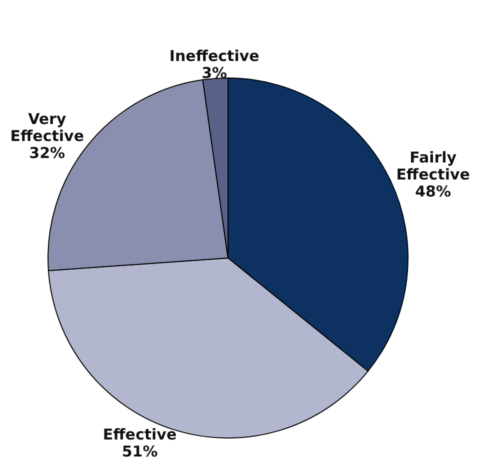 The width and height of the screenshot is (484, 476). I want to click on slice-label: Ineffective, so click(214, 55).